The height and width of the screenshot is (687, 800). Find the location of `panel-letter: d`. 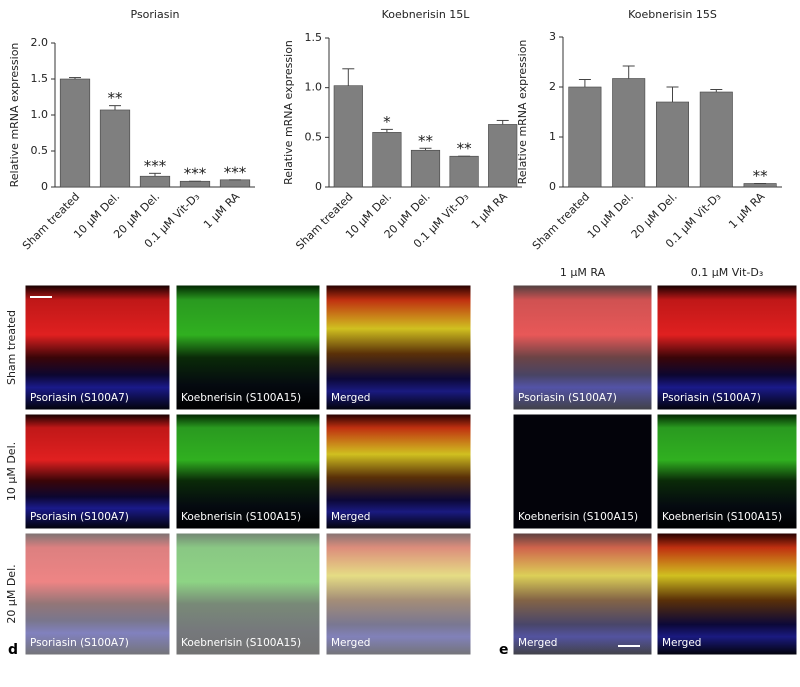

panel-letter: d is located at coordinates (13, 650).